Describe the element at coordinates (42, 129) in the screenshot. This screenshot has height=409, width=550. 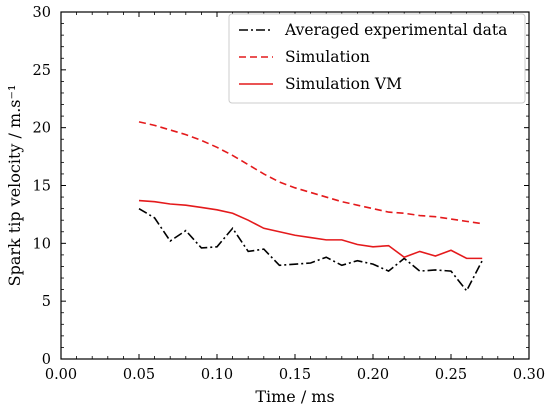
I see `y-tick-label: 20` at that location.